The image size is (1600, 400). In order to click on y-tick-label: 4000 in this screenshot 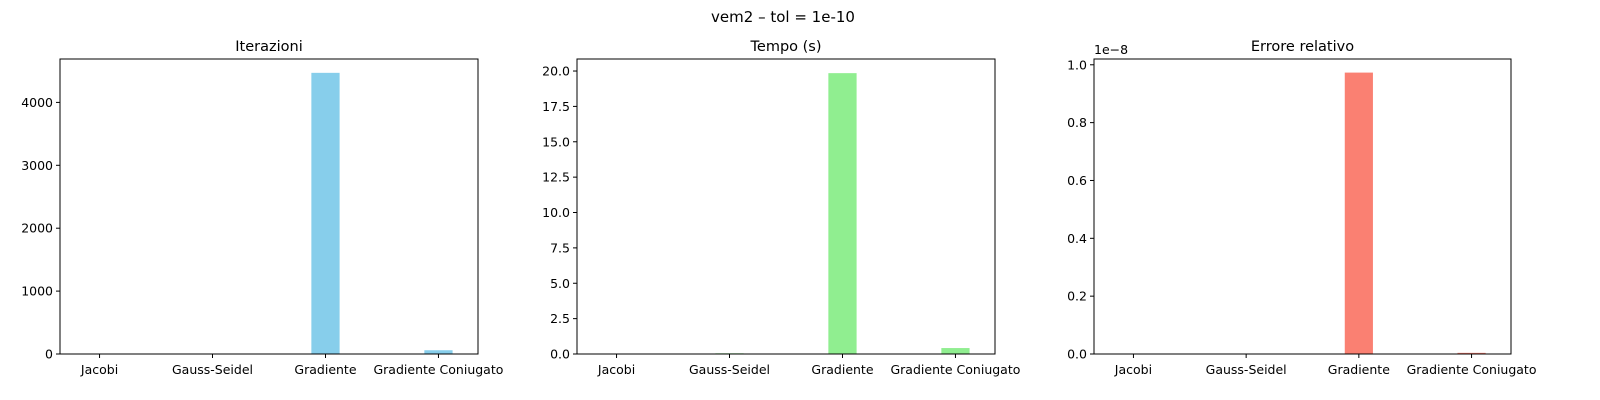, I will do `click(37, 102)`.